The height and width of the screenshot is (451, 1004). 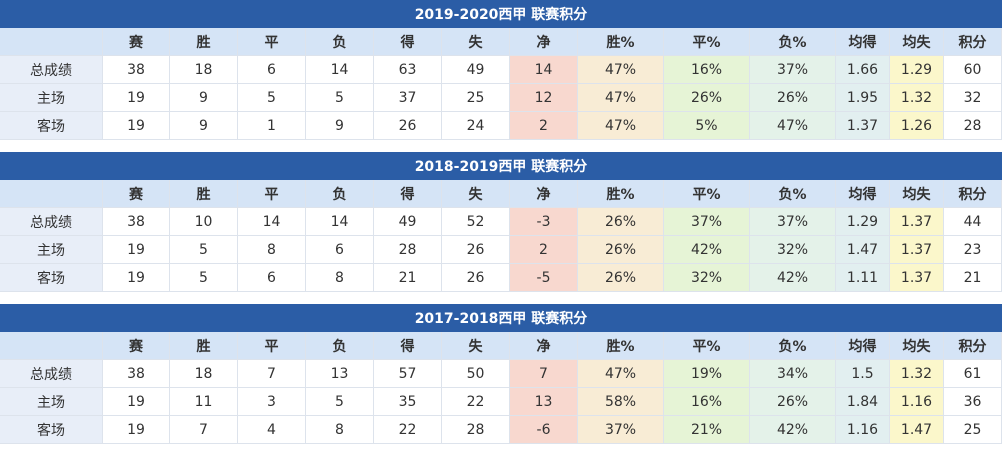 I want to click on table-cell: 1.95, so click(x=863, y=98).